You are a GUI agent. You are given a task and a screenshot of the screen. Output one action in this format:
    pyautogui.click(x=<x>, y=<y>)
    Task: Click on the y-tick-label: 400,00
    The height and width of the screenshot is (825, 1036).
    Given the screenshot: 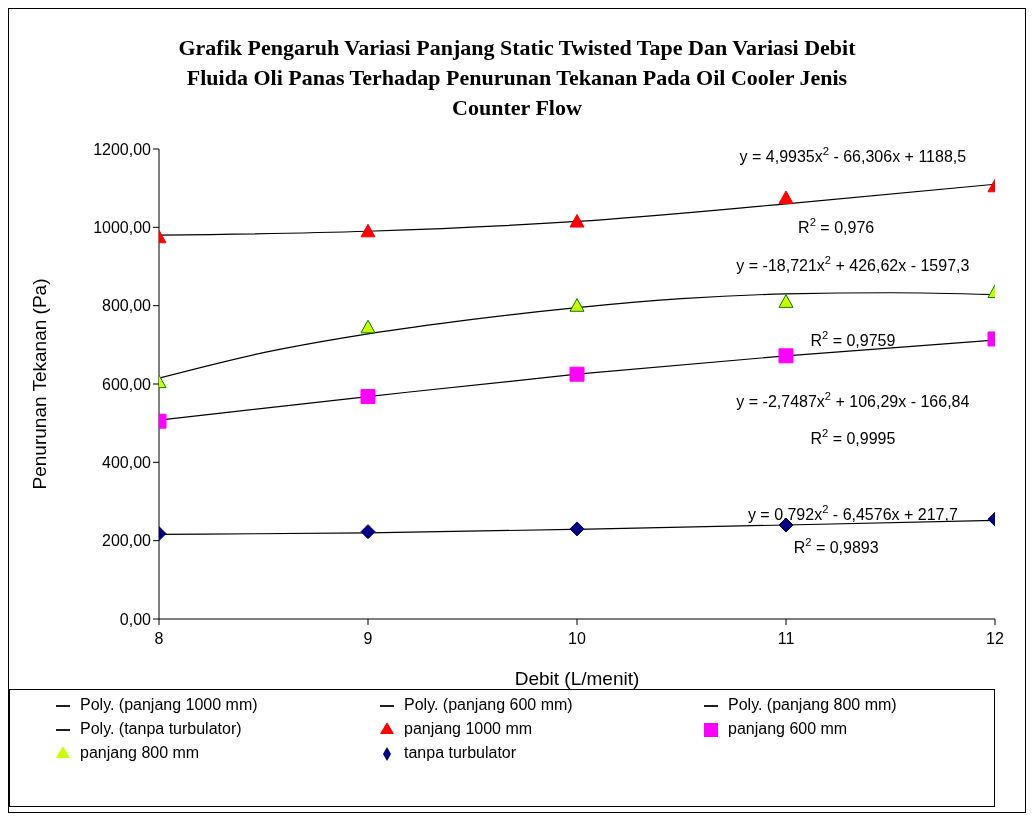 What is the action you would take?
    pyautogui.click(x=127, y=463)
    